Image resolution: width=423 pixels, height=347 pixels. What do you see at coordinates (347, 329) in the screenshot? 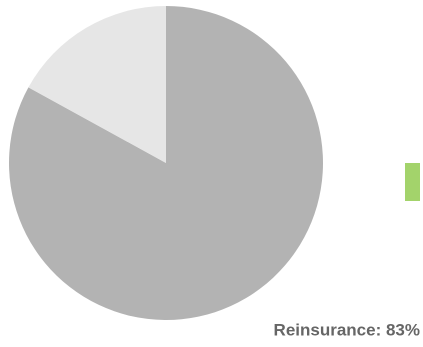
I see `data-label: Reinsurance: 83%` at bounding box center [347, 329].